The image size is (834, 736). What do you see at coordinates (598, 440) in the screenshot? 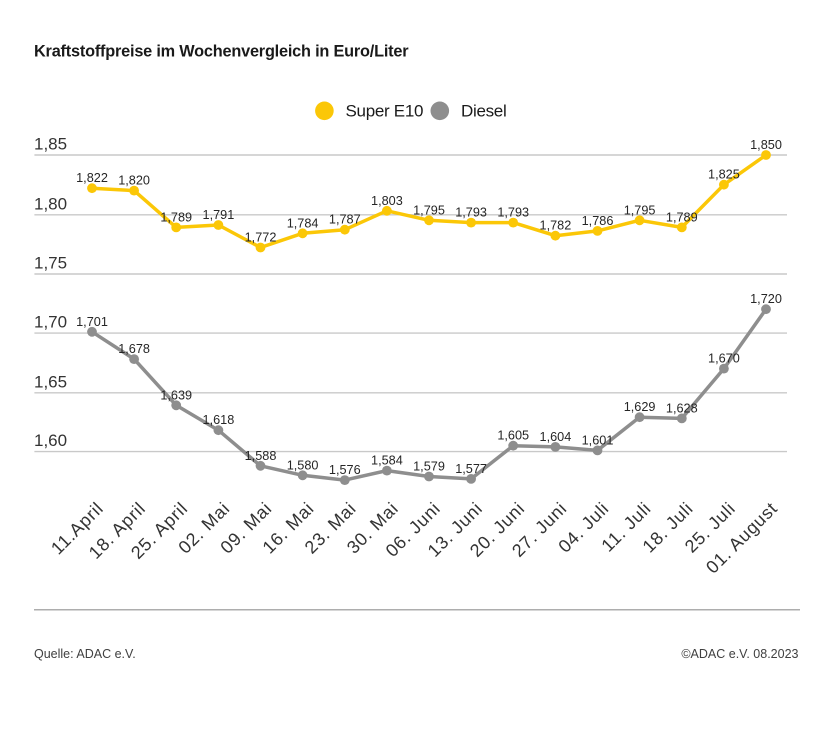
I see `svg-text: 1,601` at bounding box center [598, 440].